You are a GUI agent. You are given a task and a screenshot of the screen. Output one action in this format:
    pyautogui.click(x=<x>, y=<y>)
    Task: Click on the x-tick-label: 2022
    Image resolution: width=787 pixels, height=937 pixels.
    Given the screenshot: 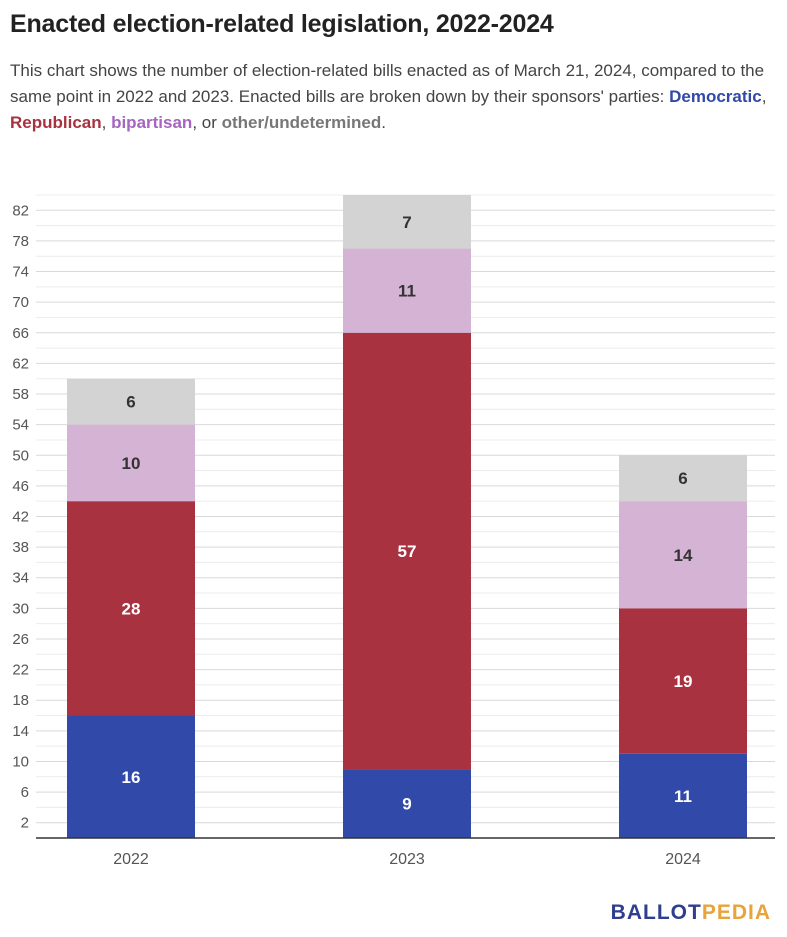 What is the action you would take?
    pyautogui.click(x=131, y=859)
    